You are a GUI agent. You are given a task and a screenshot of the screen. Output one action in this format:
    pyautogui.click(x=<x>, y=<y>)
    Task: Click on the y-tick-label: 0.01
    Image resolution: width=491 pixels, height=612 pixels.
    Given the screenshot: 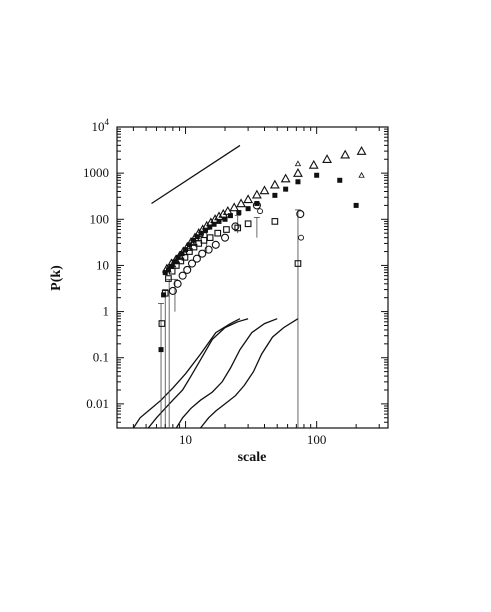 What is the action you would take?
    pyautogui.click(x=97, y=403)
    